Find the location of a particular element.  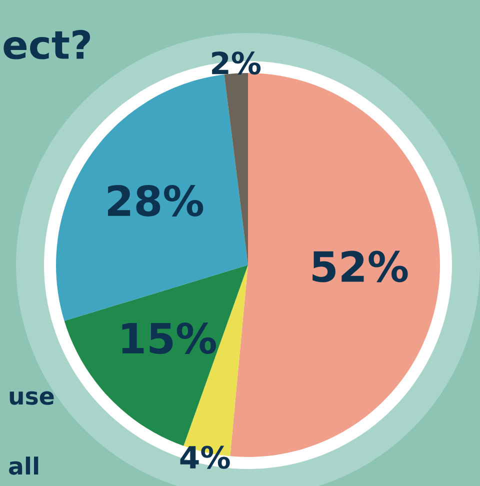

data-label: 15% is located at coordinates (169, 338).